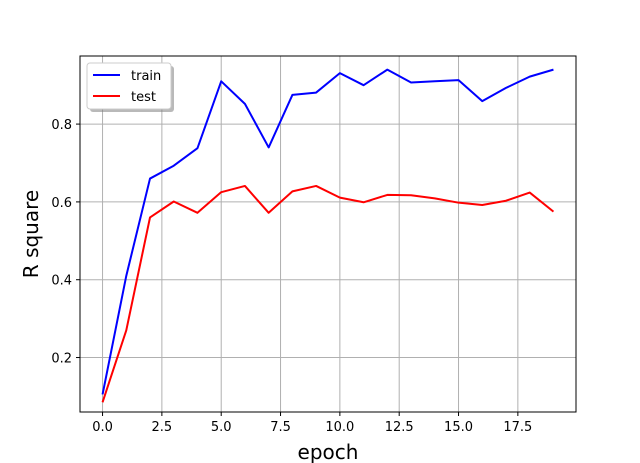 The image size is (640, 463). Describe the element at coordinates (517, 427) in the screenshot. I see `x-tick-label: 17.5` at that location.